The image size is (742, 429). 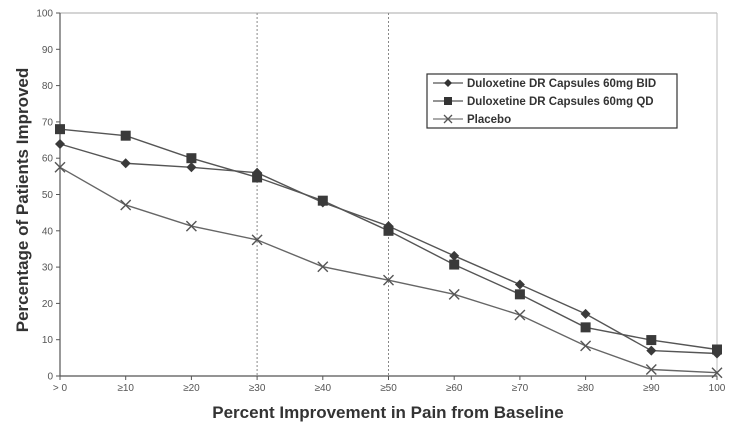 What do you see at coordinates (322, 388) in the screenshot?
I see `x-tick-label: ≥40` at bounding box center [322, 388].